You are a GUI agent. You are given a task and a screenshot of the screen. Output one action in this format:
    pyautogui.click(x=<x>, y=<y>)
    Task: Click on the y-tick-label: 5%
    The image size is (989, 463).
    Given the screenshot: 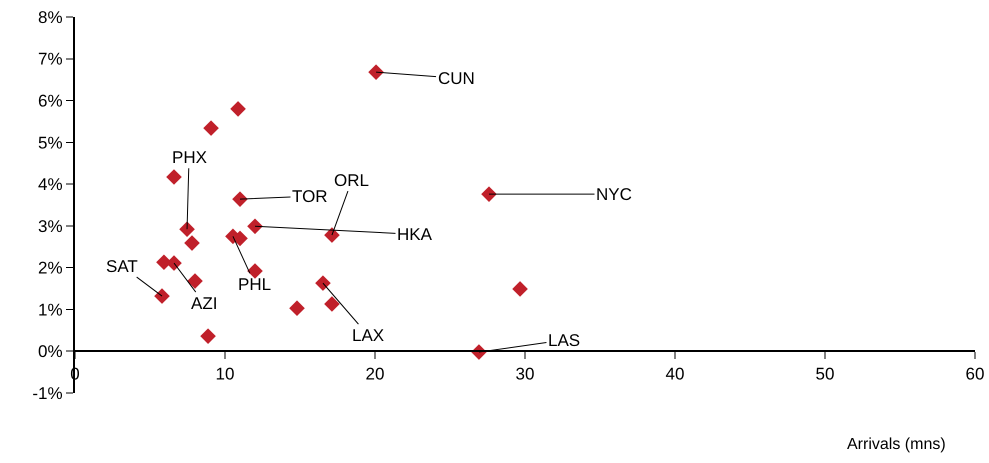 What is the action you would take?
    pyautogui.click(x=50, y=142)
    